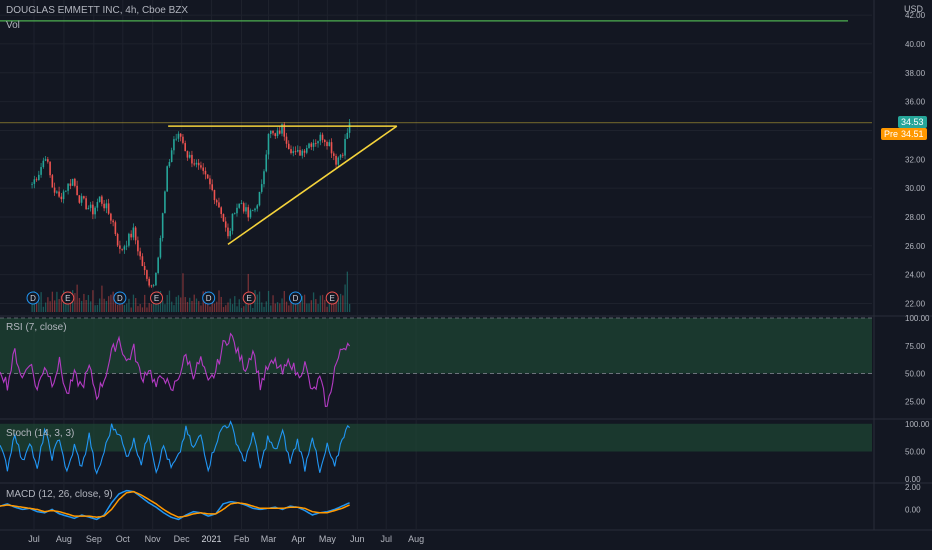  What do you see at coordinates (913, 479) in the screenshot?
I see `y-tick-label: 0.00` at bounding box center [913, 479].